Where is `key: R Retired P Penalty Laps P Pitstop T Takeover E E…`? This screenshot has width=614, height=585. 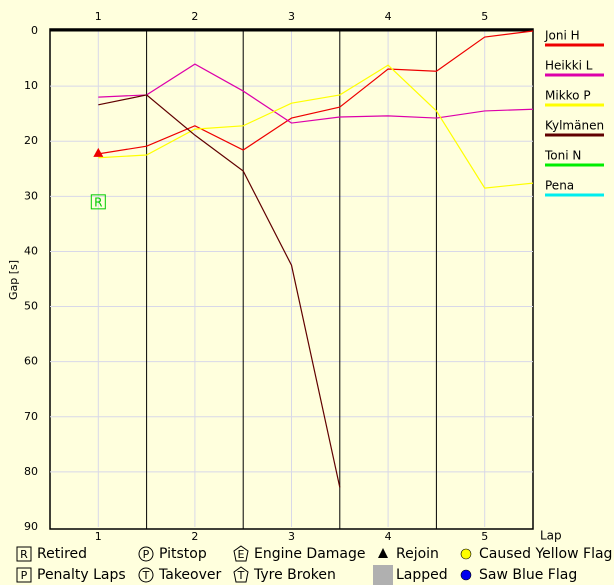 key: R Retired P Penalty Laps P Pitstop T Takeover E E… is located at coordinates (314, 565).